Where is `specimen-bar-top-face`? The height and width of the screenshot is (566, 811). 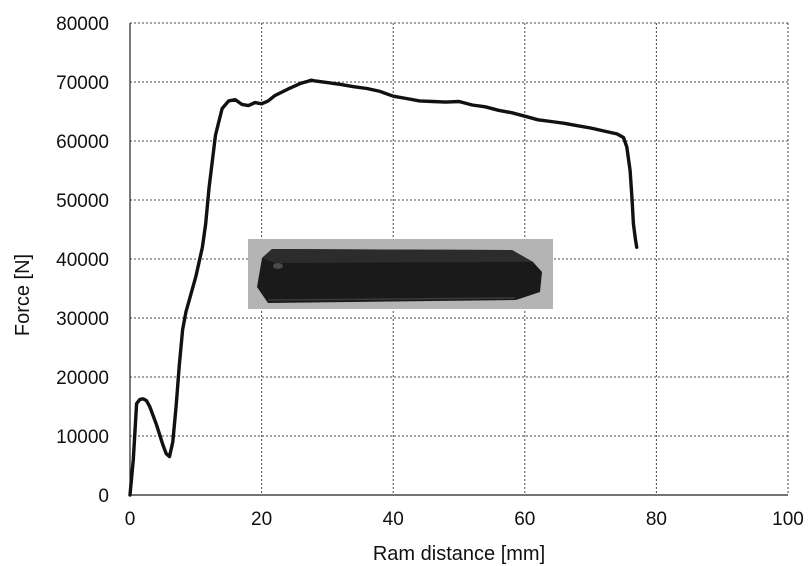 specimen-bar-top-face is located at coordinates (397, 256).